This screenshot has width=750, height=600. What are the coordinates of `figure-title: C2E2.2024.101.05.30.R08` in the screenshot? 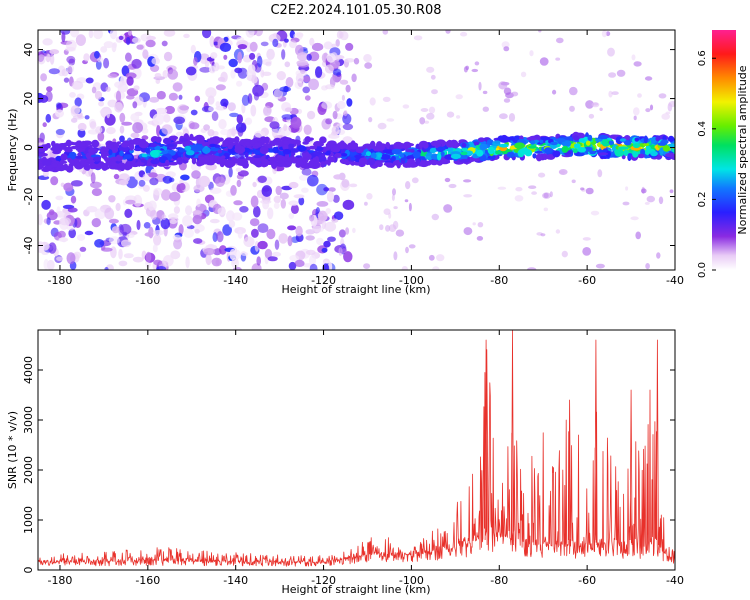 It's located at (355, 10).